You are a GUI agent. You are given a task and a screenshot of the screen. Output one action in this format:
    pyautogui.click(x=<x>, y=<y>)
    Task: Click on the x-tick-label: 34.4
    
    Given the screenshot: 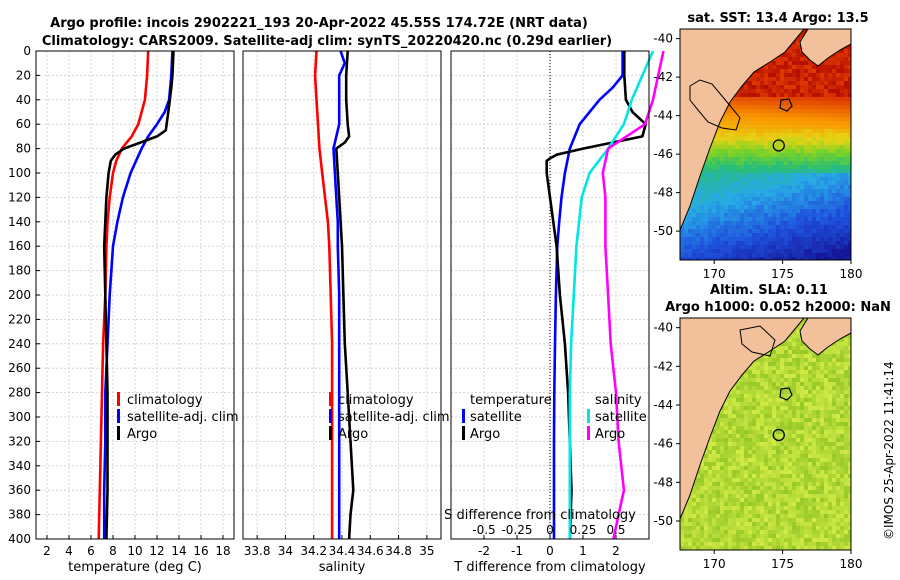 What is the action you would take?
    pyautogui.click(x=342, y=551)
    